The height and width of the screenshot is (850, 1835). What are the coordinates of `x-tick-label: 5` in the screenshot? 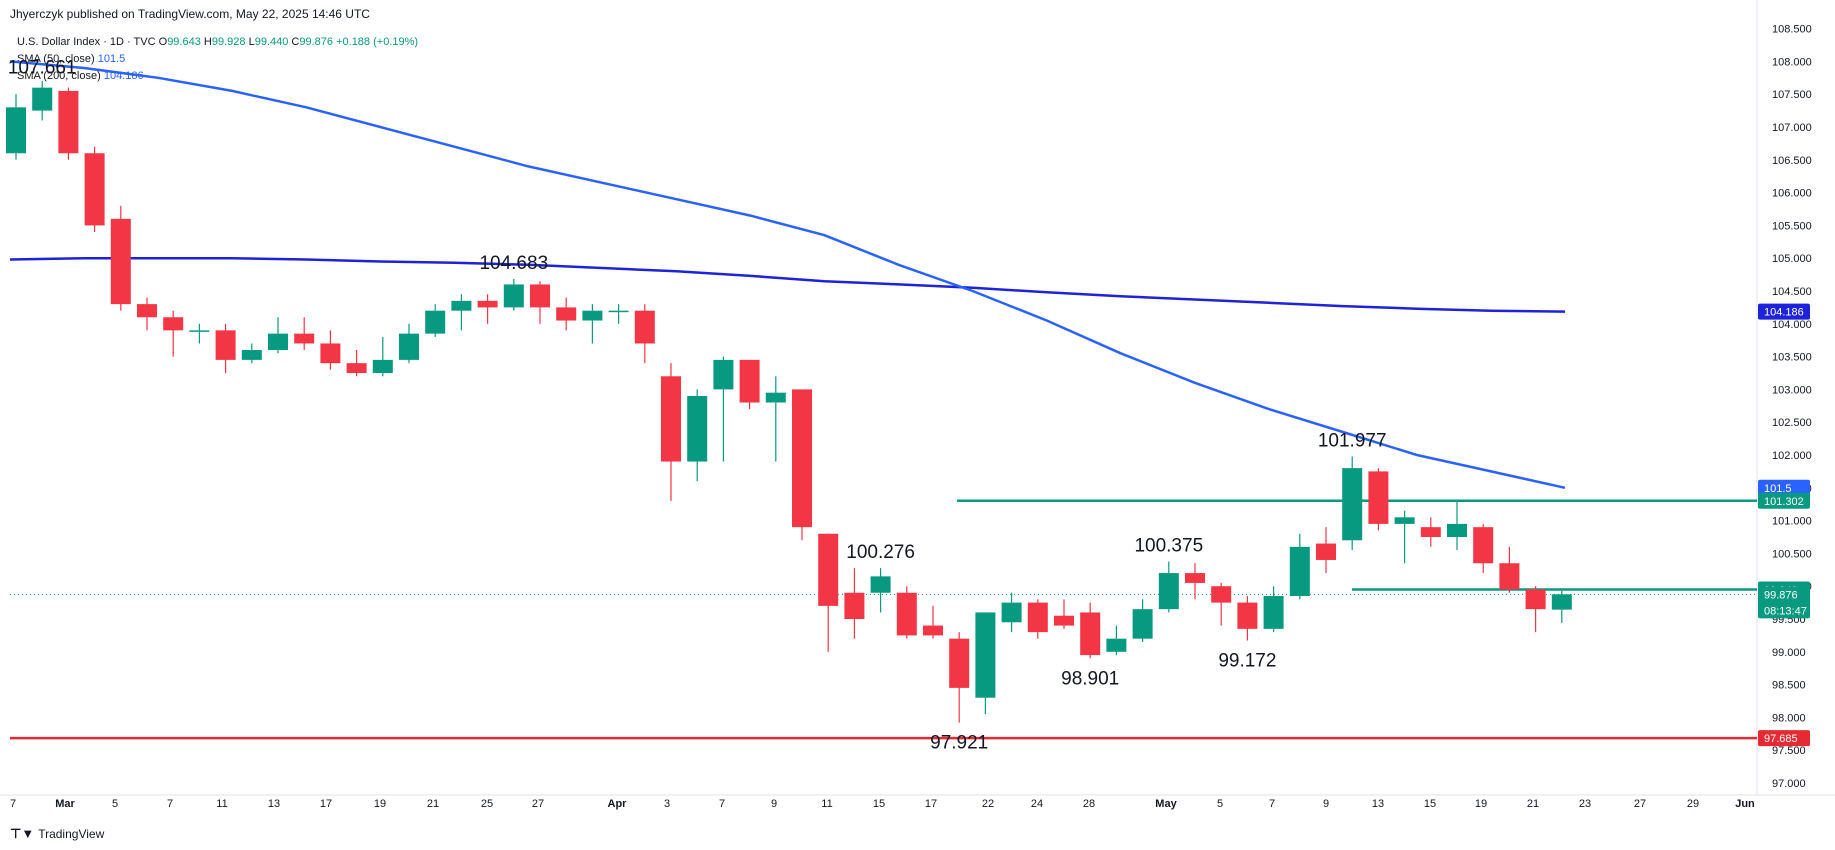 It's located at (1220, 804).